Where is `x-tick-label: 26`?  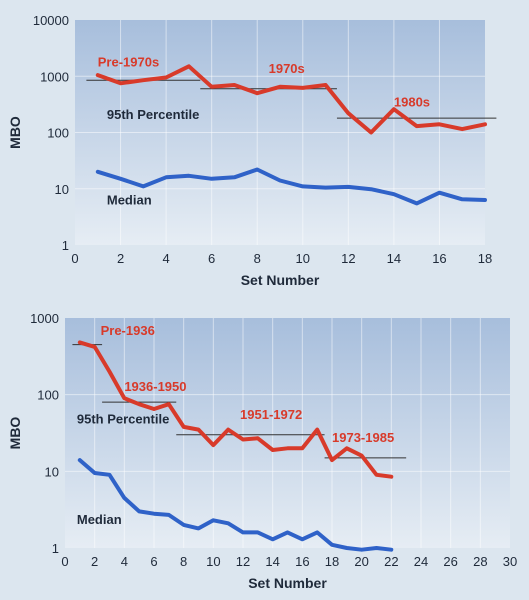 x-tick-label: 26 is located at coordinates (450, 561).